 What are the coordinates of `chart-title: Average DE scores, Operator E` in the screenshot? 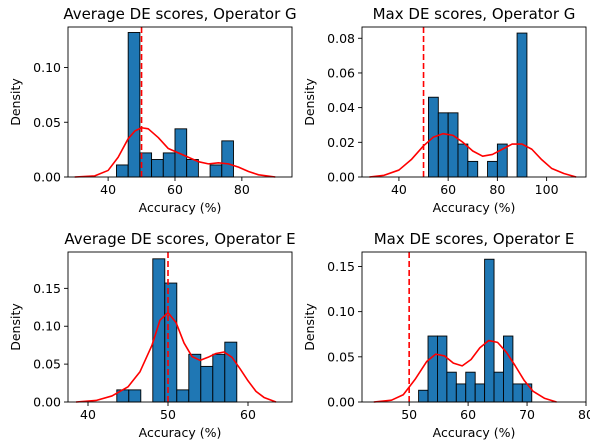 It's located at (179, 239).